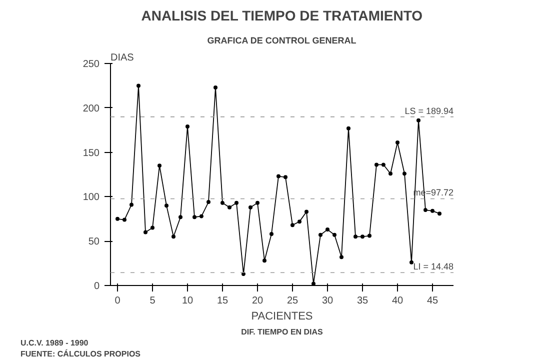 This screenshot has width=548, height=358. What do you see at coordinates (328, 301) in the screenshot?
I see `x-tick-label: 30` at bounding box center [328, 301].